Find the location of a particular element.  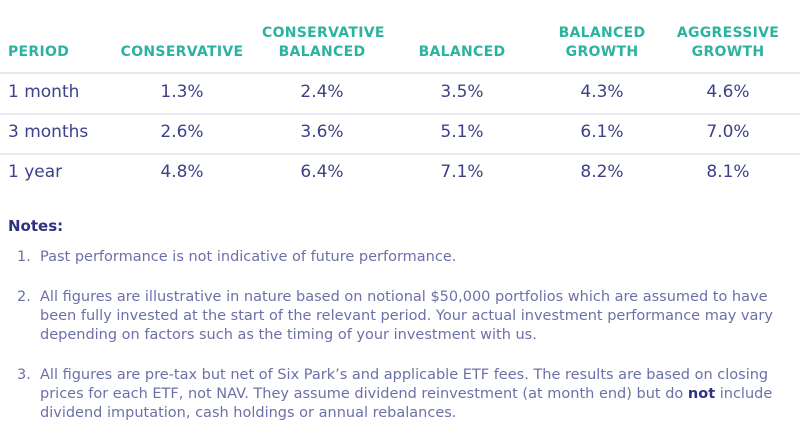

header-aggressive-growth: AGGRESSIVE GROWTH is located at coordinates (728, 42).